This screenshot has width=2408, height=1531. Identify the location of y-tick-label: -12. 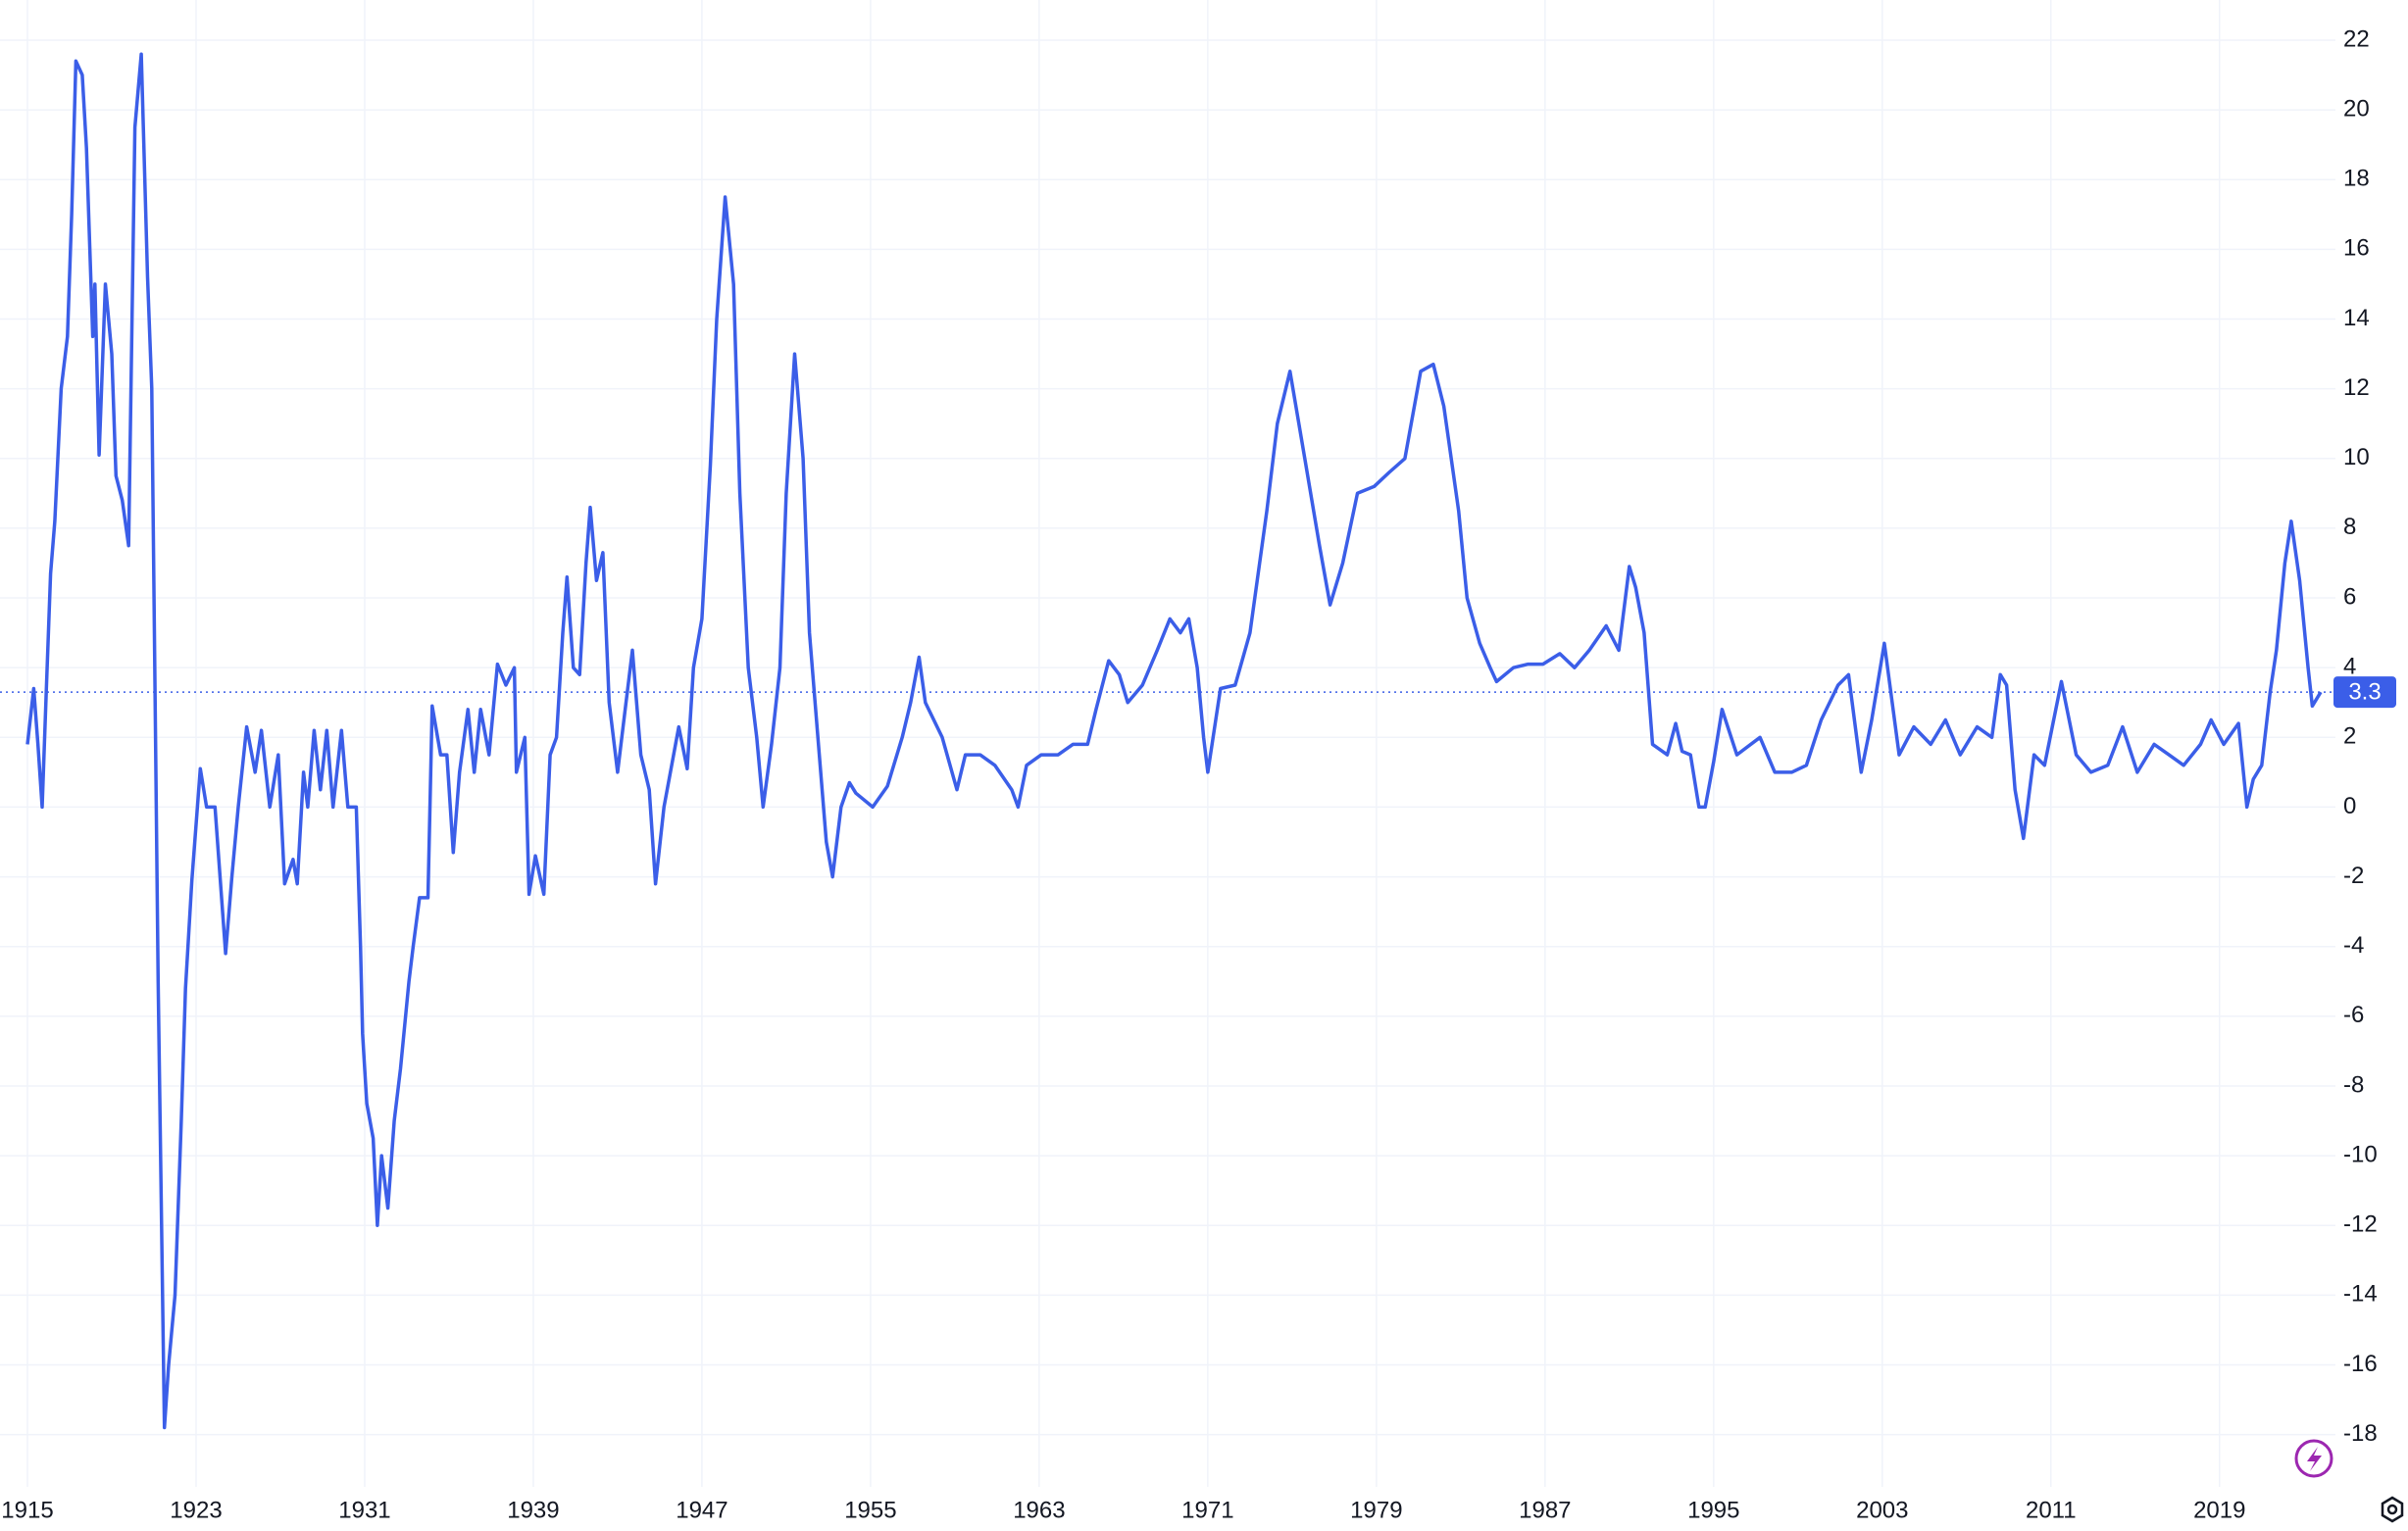
(2360, 1224).